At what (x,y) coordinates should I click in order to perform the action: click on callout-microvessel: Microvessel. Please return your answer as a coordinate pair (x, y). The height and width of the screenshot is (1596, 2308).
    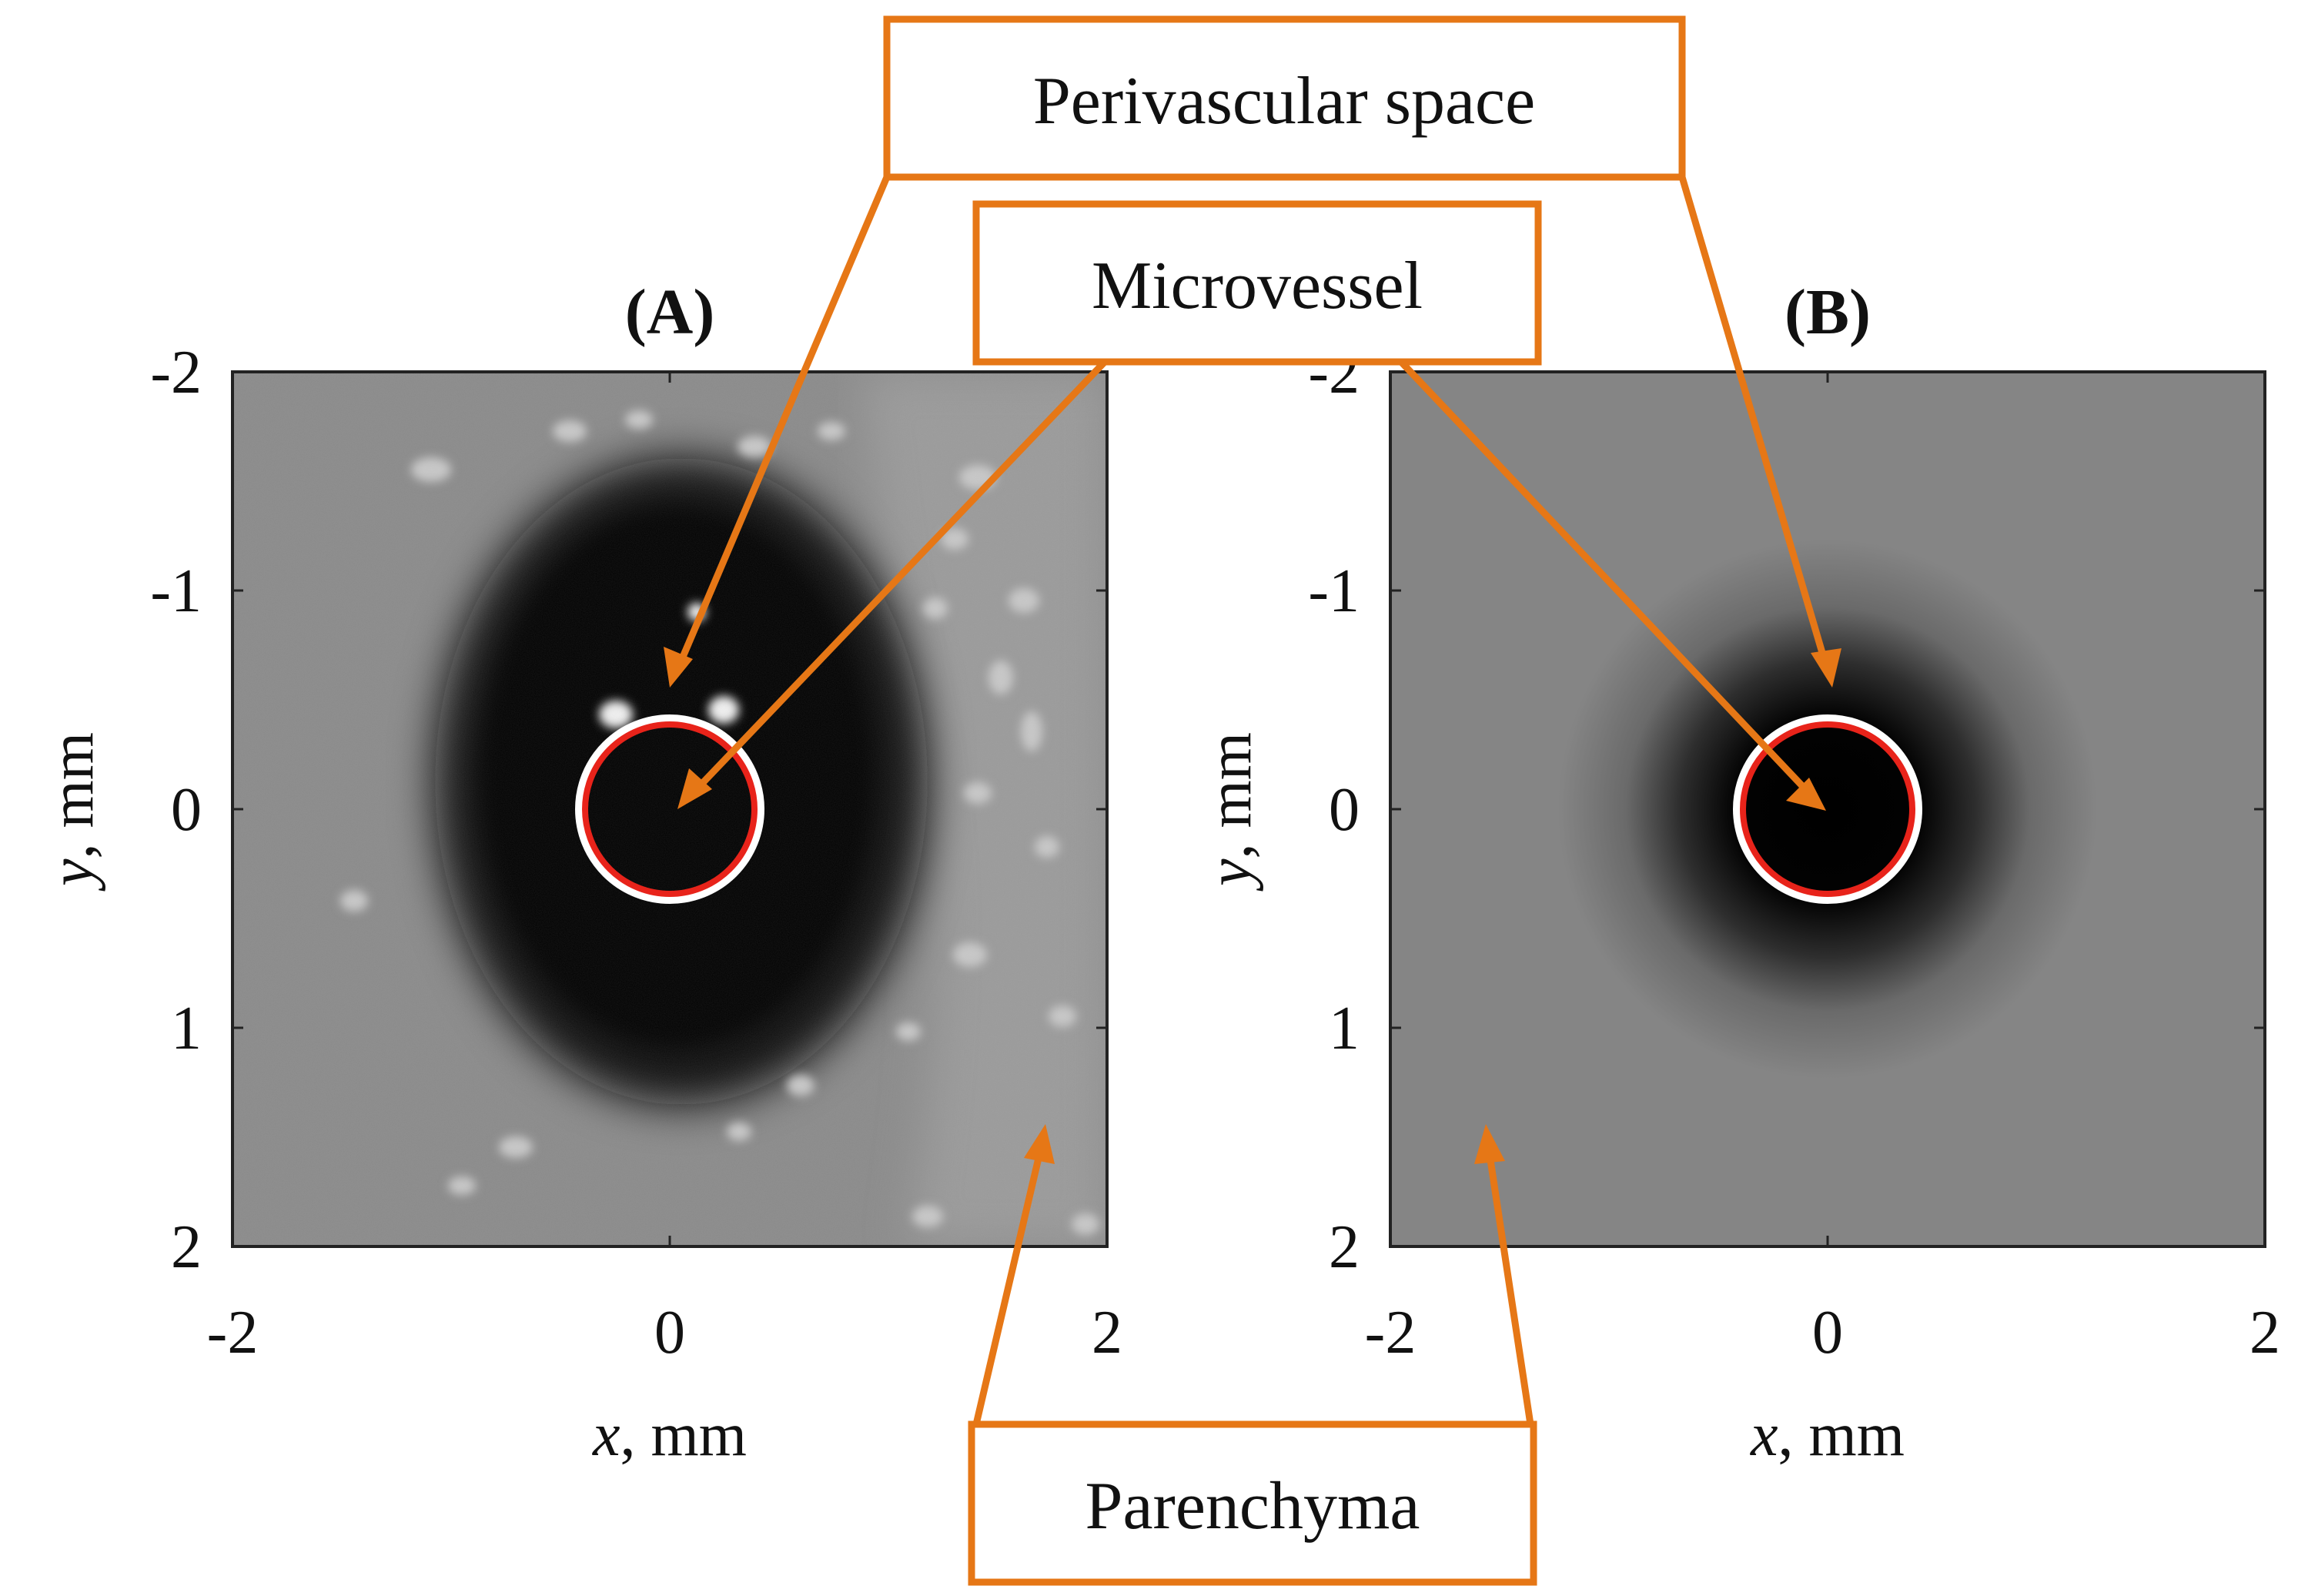
    Looking at the image, I should click on (1257, 283).